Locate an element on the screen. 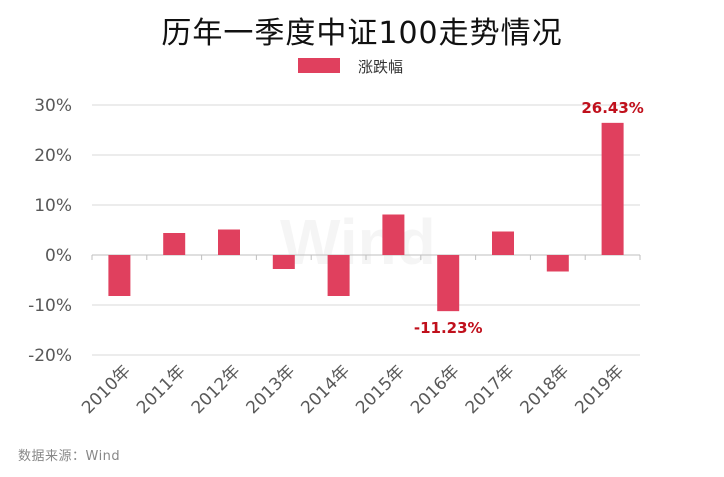  x-tick-label: 2019年 is located at coordinates (599, 389).